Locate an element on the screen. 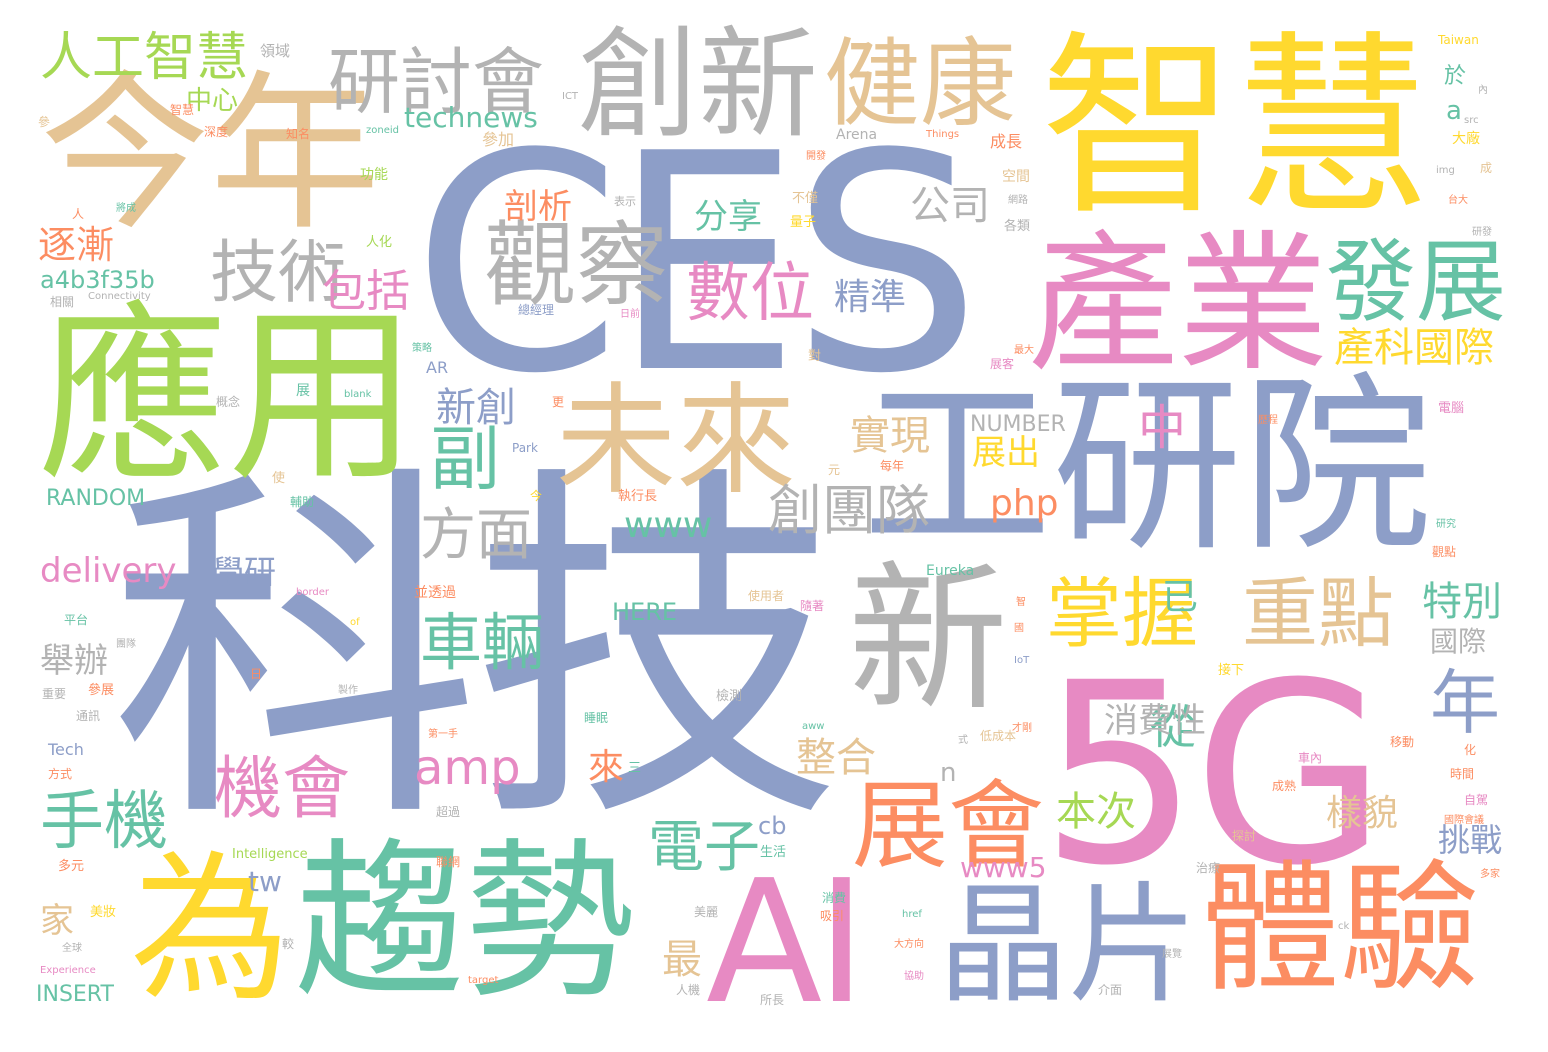 Image resolution: width=1548 pixels, height=1052 pixels. word-tantao: 探討 is located at coordinates (1244, 836).